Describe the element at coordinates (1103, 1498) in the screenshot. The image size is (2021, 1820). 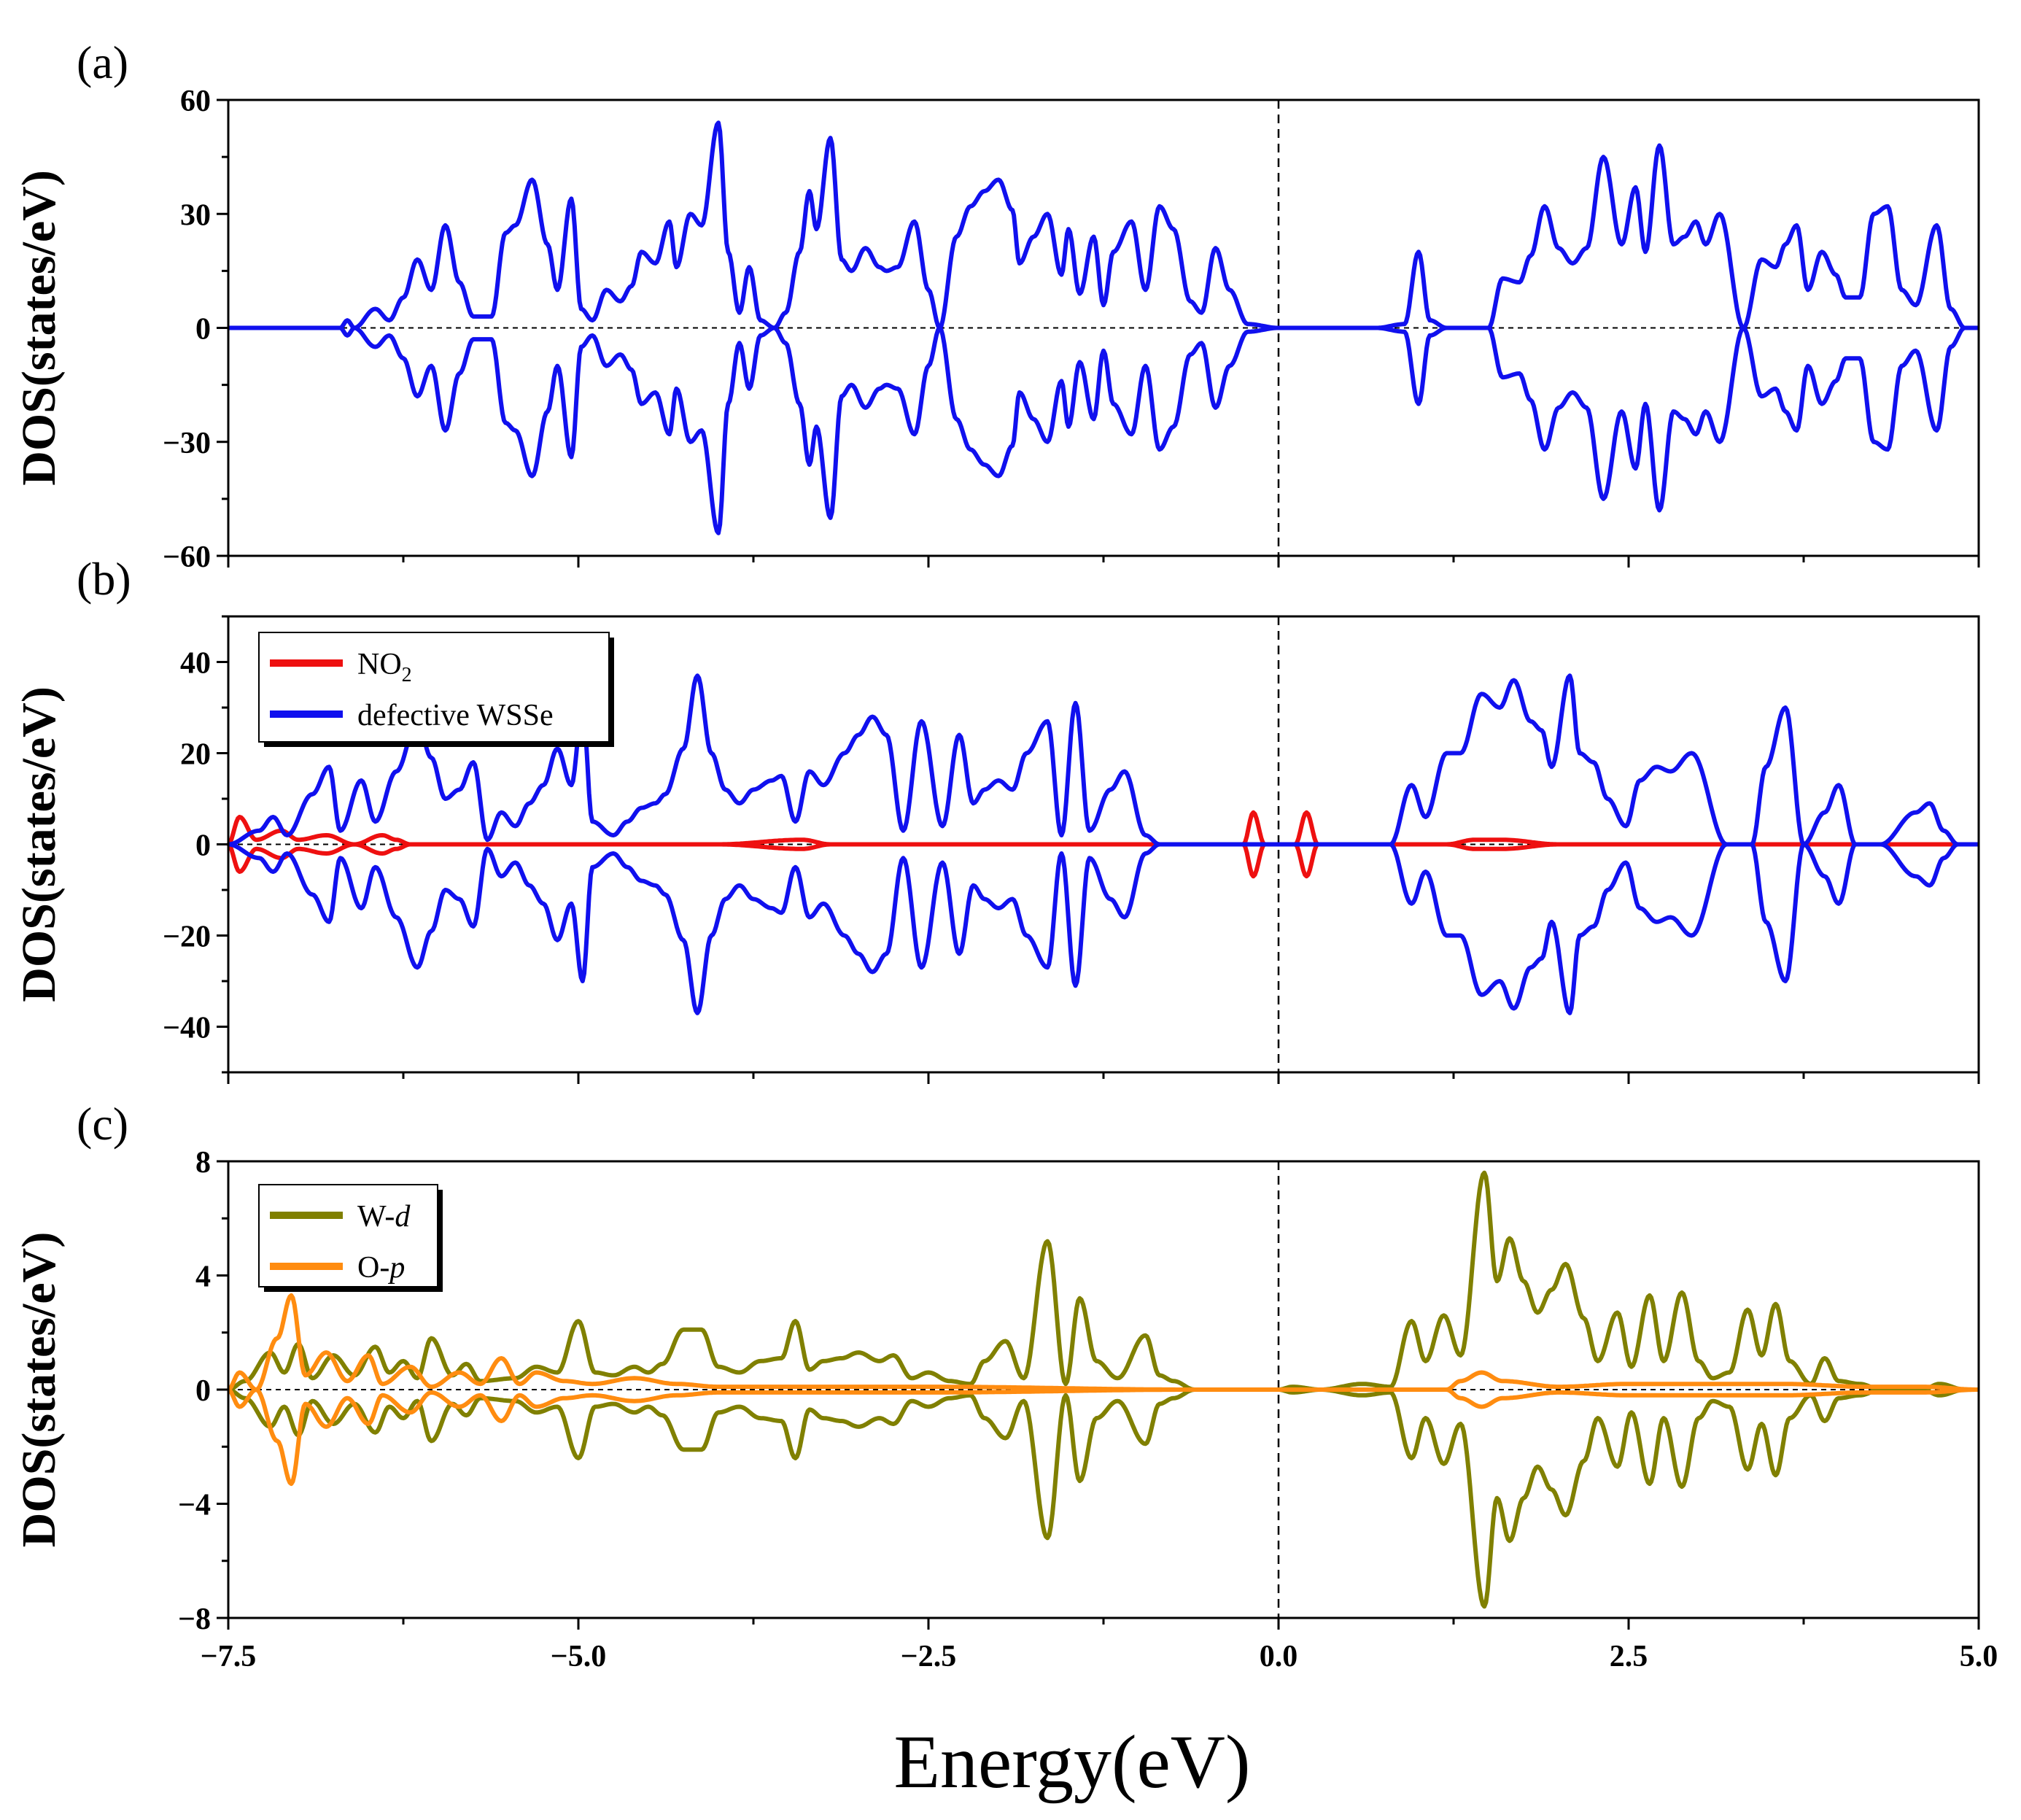
I see `panel-c-series-w-d-down` at that location.